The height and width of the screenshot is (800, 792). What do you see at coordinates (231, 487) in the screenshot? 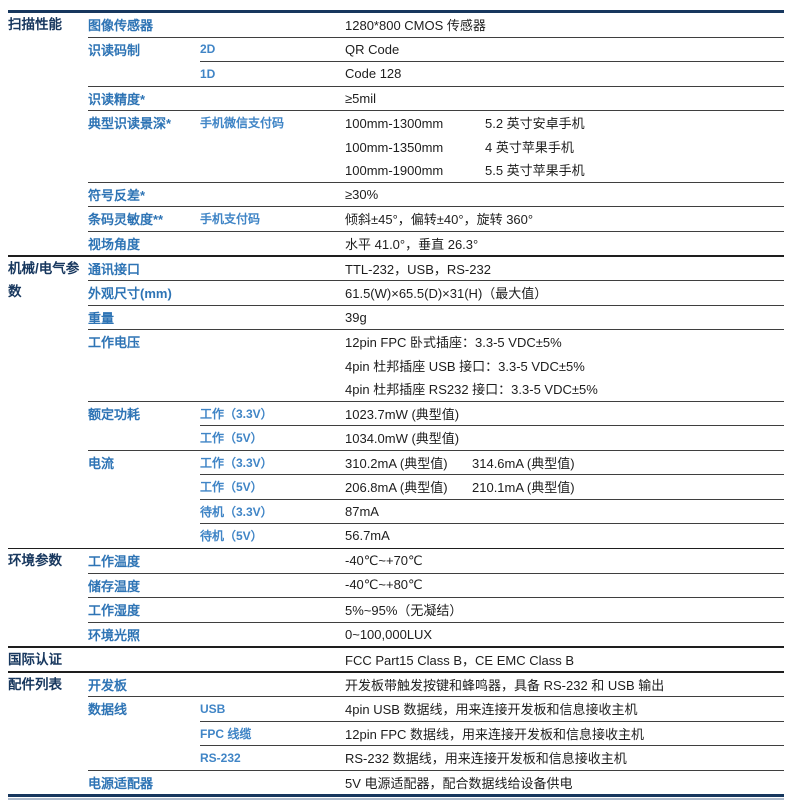
I see `sub-cell: 工作（5V）` at bounding box center [231, 487].